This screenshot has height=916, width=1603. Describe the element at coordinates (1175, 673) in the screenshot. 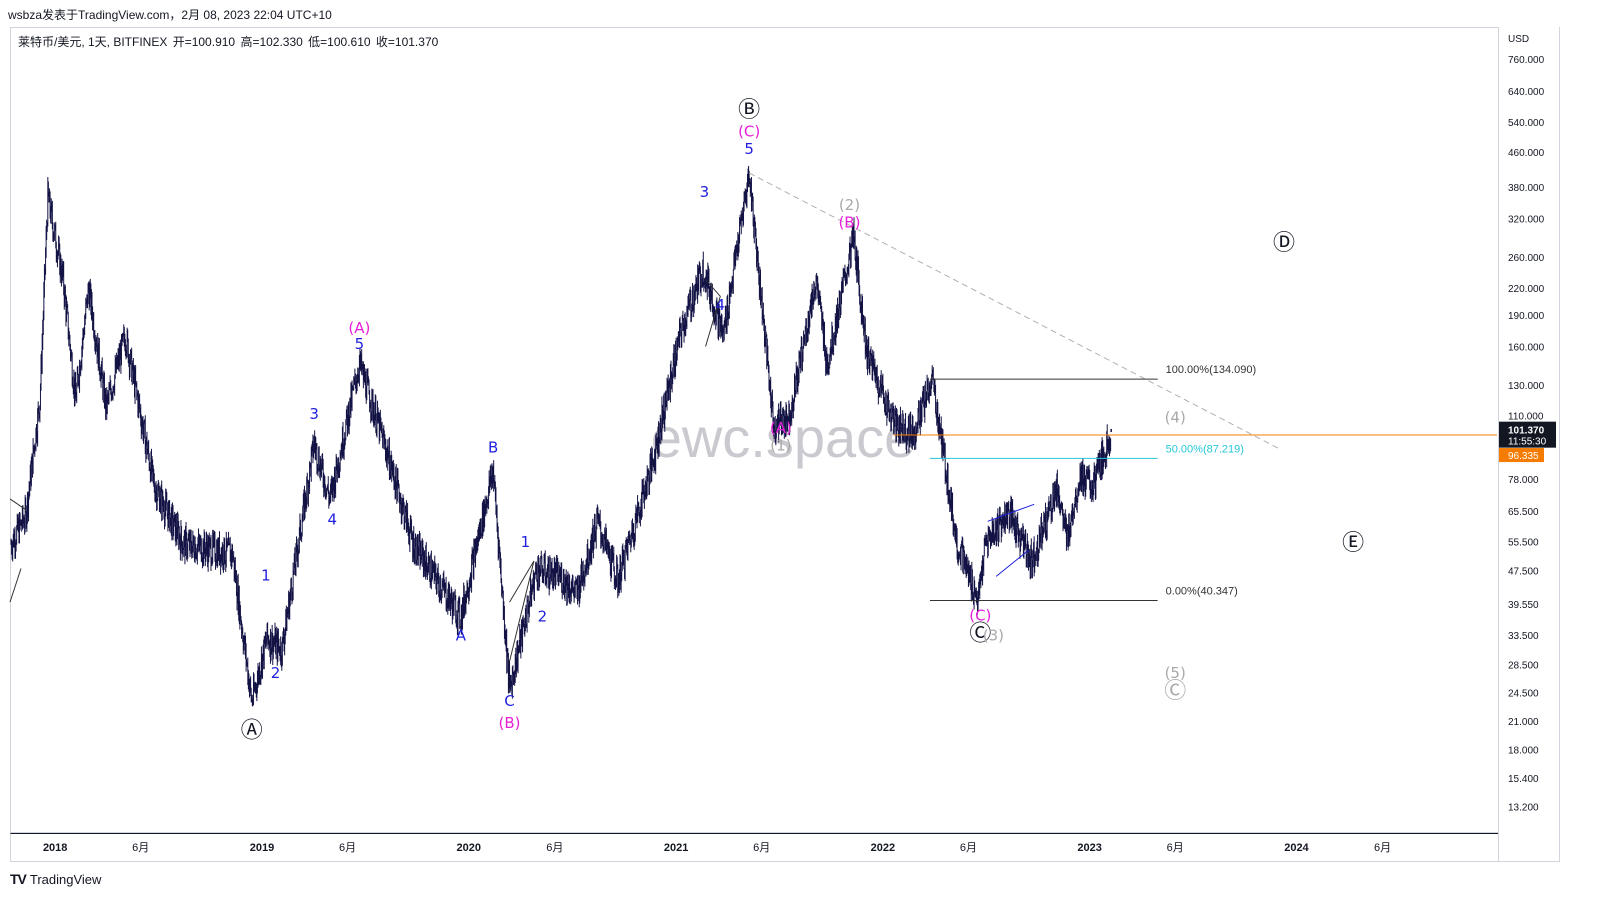

I see `wave-label: (5)` at that location.